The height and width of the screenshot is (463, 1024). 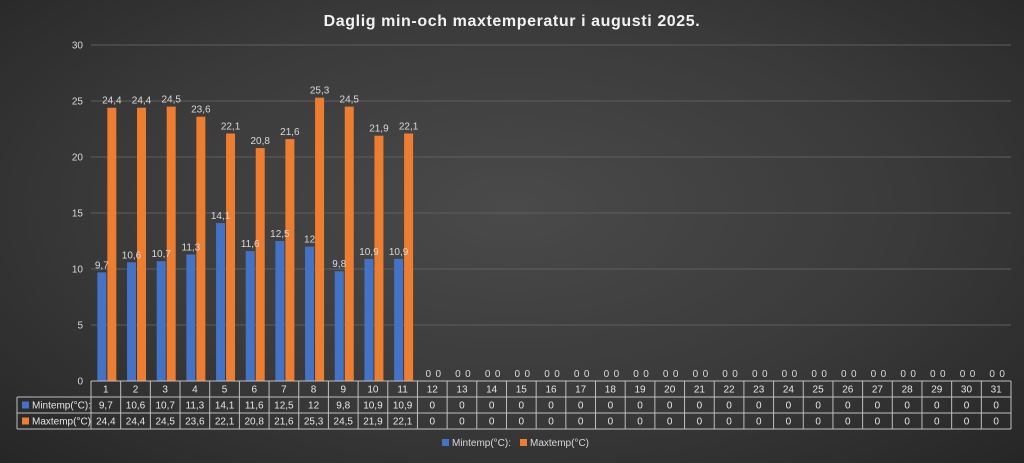 I want to click on x-category-label: 18, so click(x=611, y=390).